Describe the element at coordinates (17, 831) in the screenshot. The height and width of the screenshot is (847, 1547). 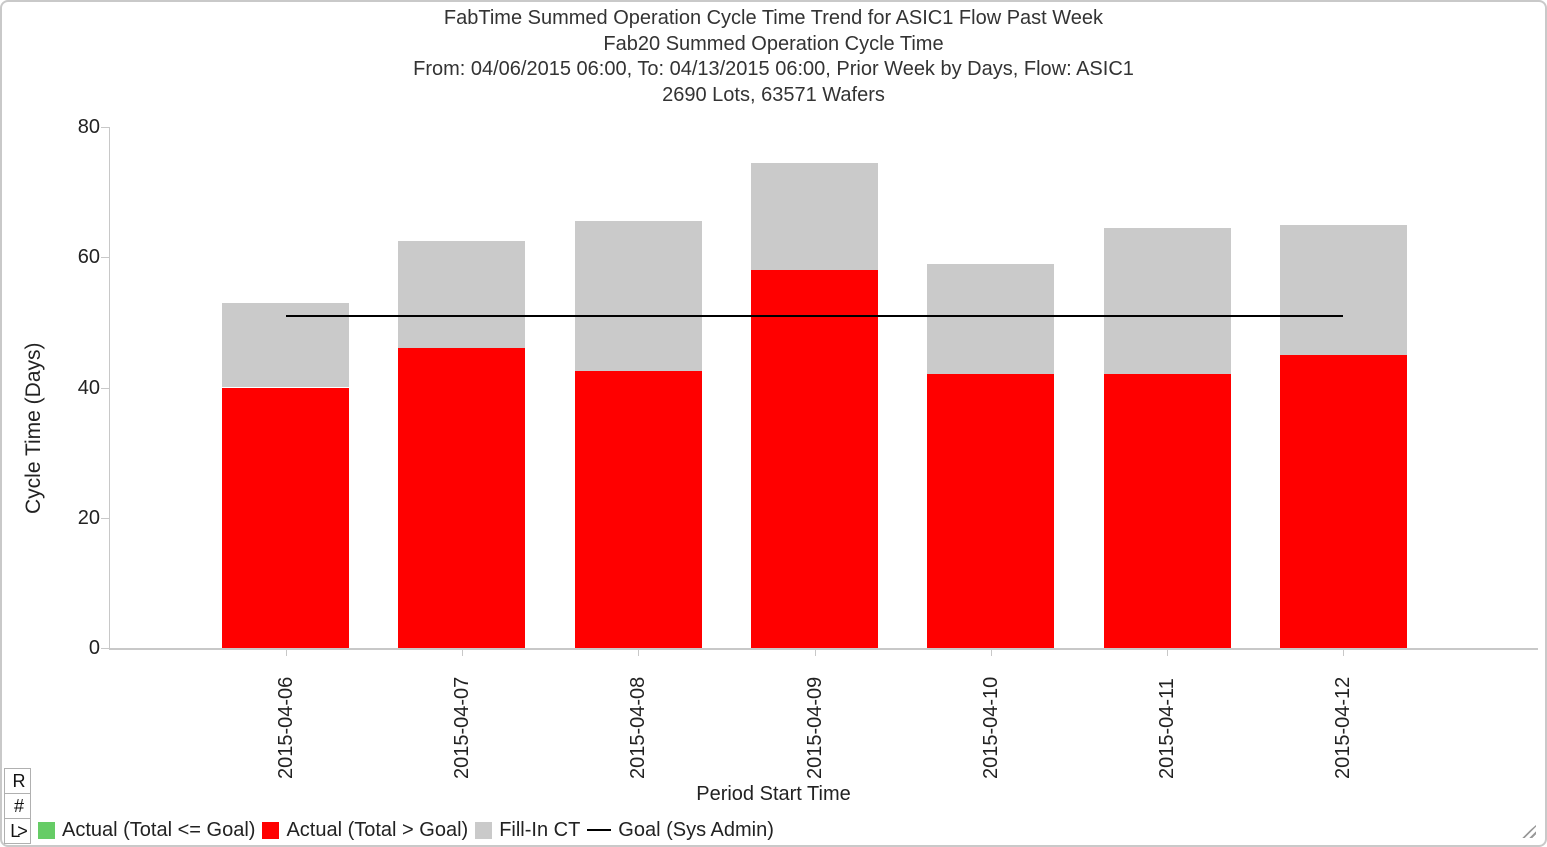
I see `tool-button-l: L>` at that location.